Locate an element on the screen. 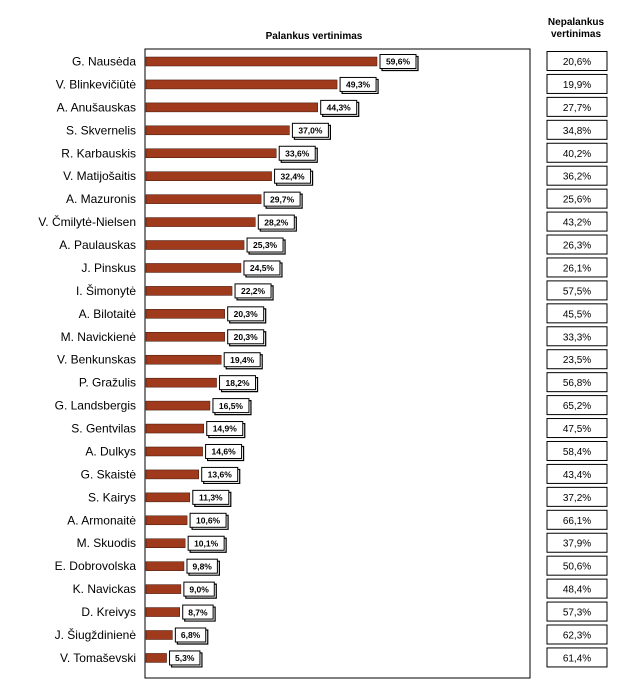 This screenshot has height=690, width=617. negative-value: 57,5% is located at coordinates (577, 291).